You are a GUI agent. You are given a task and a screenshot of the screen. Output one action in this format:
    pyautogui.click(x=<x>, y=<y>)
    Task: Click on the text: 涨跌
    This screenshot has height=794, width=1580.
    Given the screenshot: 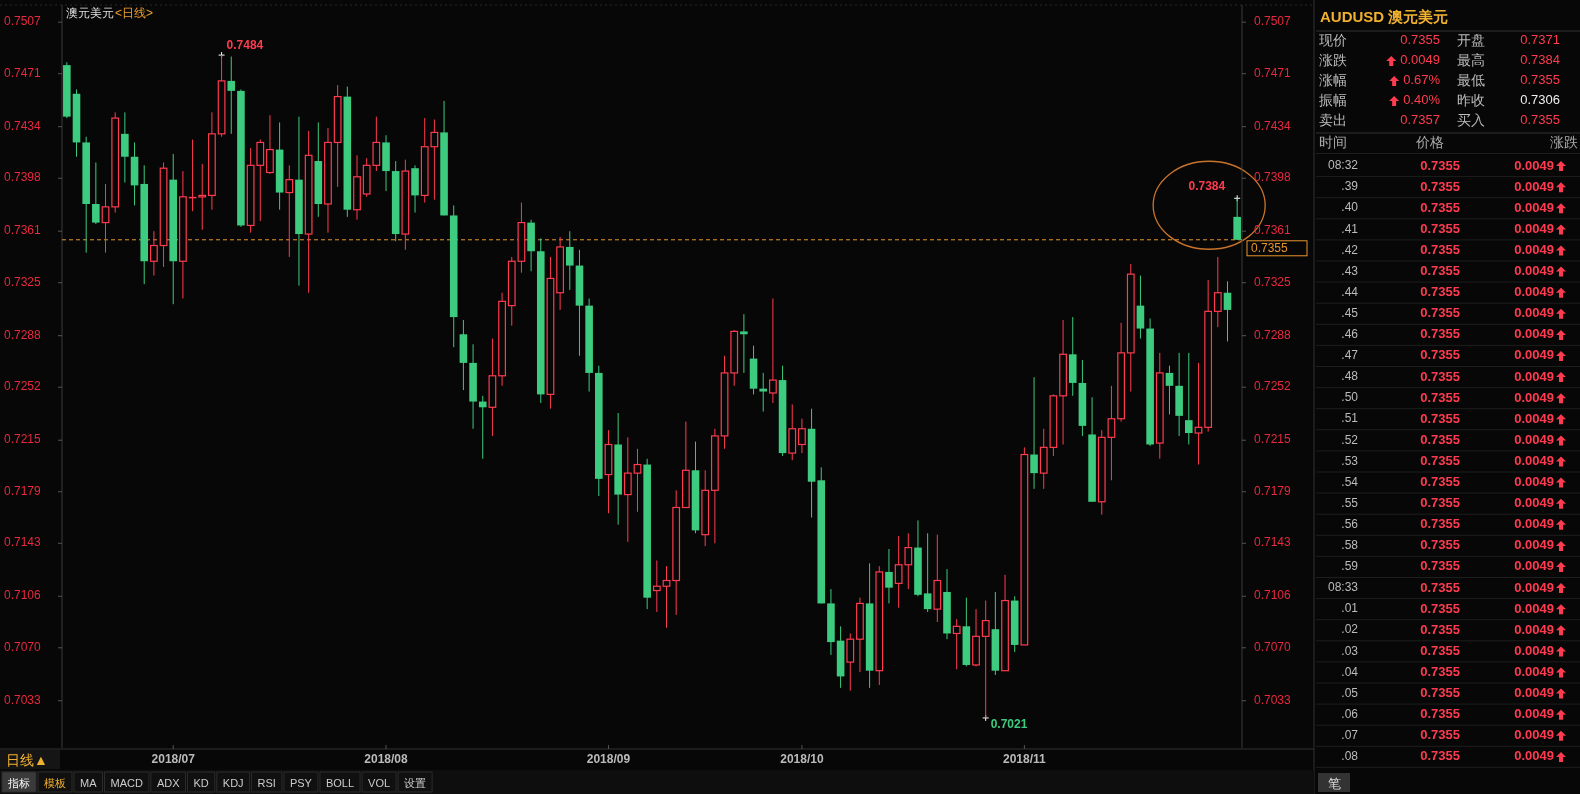 What is the action you would take?
    pyautogui.click(x=1564, y=141)
    